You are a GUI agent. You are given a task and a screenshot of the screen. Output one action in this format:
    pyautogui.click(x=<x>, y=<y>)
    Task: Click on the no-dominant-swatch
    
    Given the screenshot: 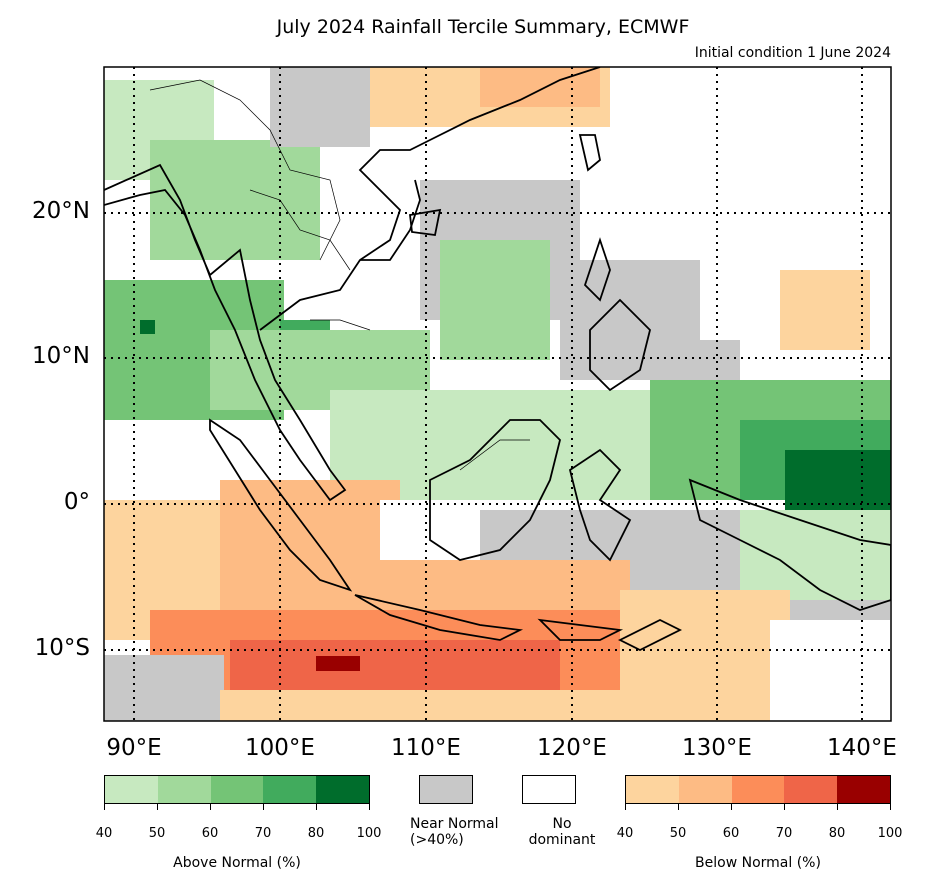 What is the action you would take?
    pyautogui.click(x=549, y=789)
    